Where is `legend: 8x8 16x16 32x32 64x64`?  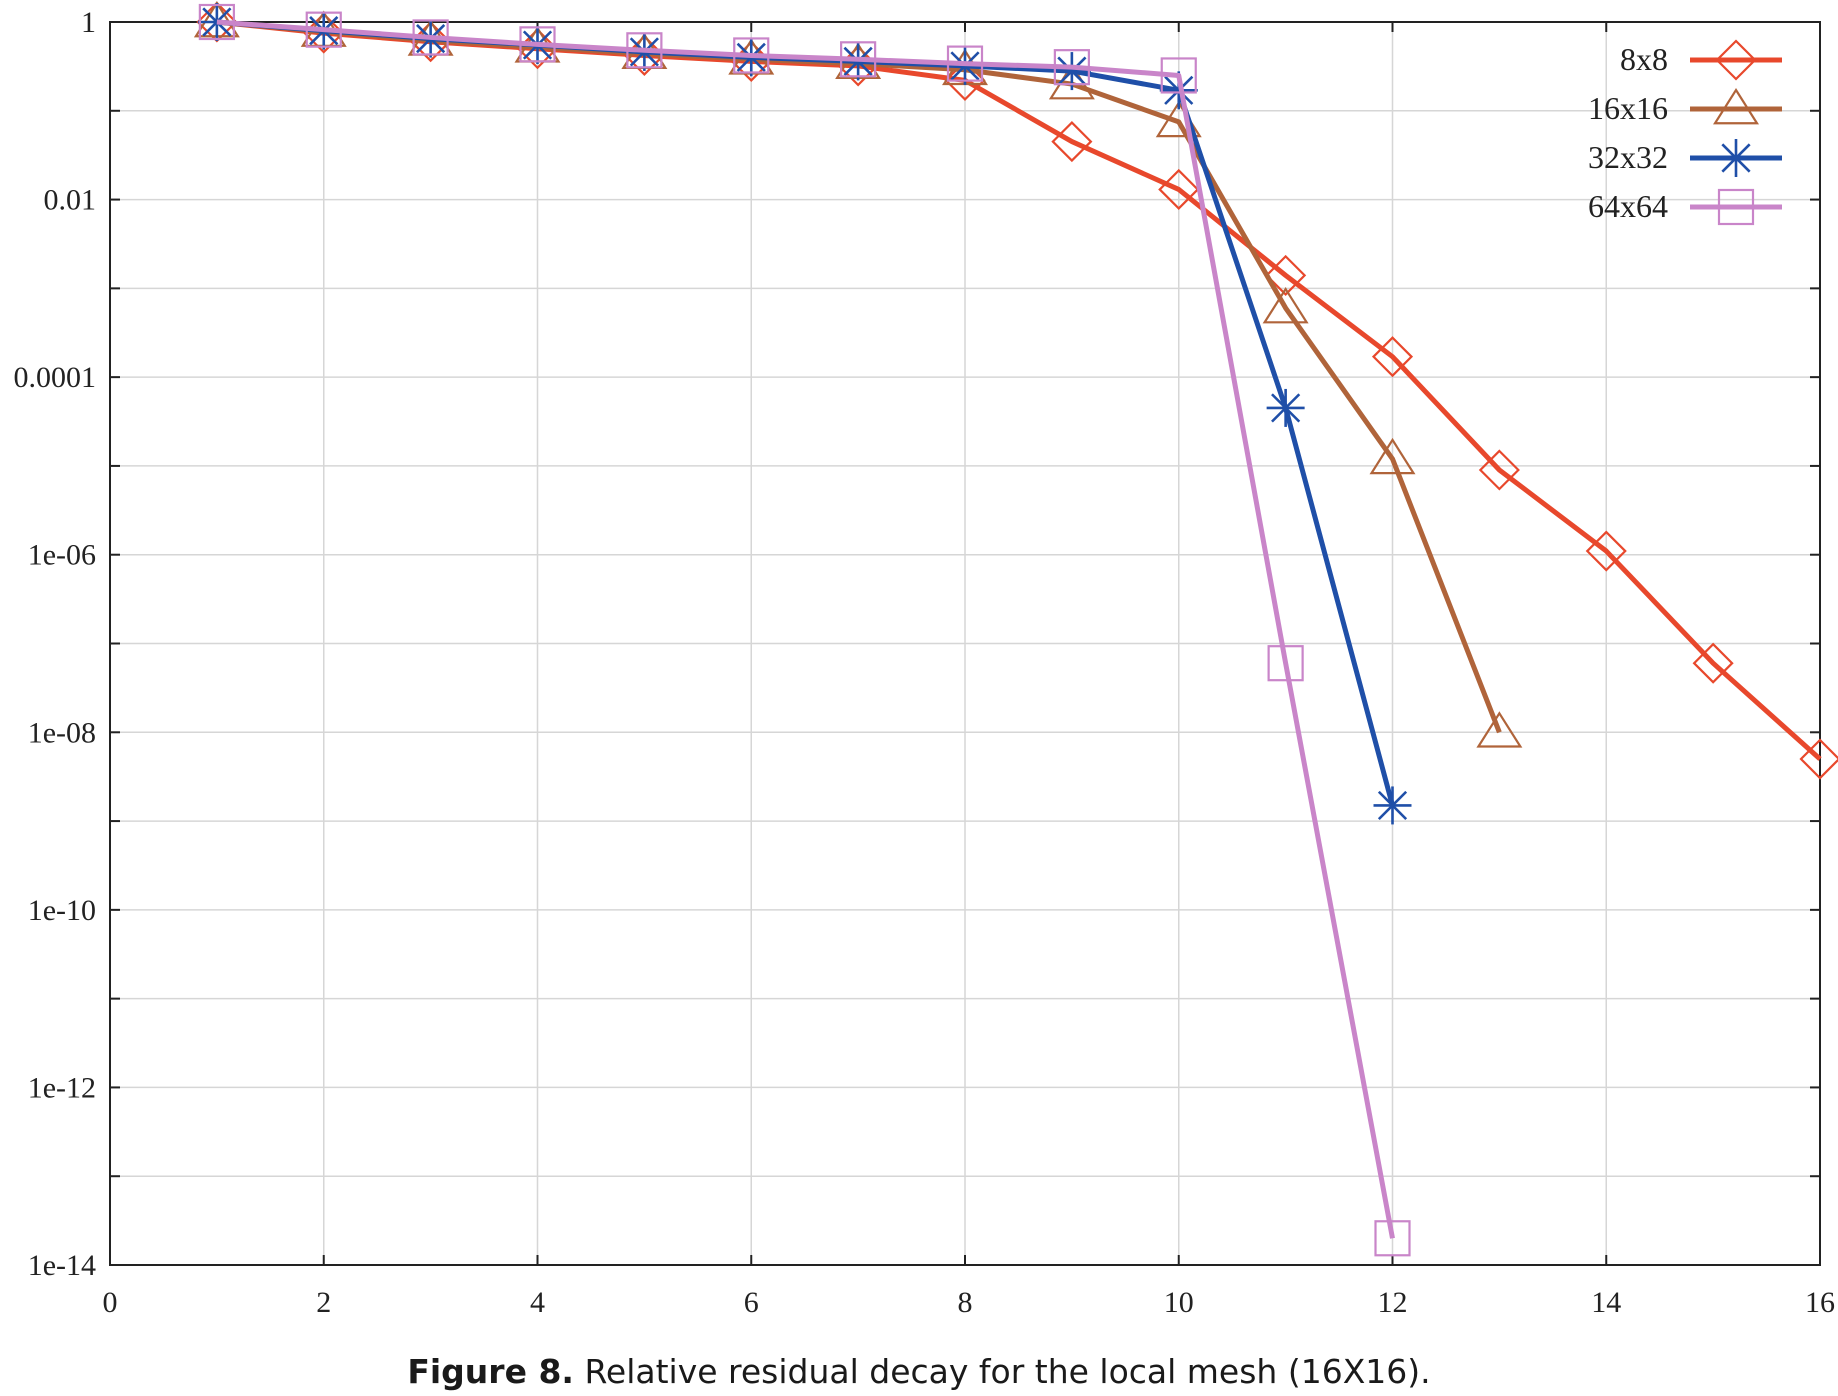
legend: 8x8 16x16 32x32 64x64 is located at coordinates (1685, 132).